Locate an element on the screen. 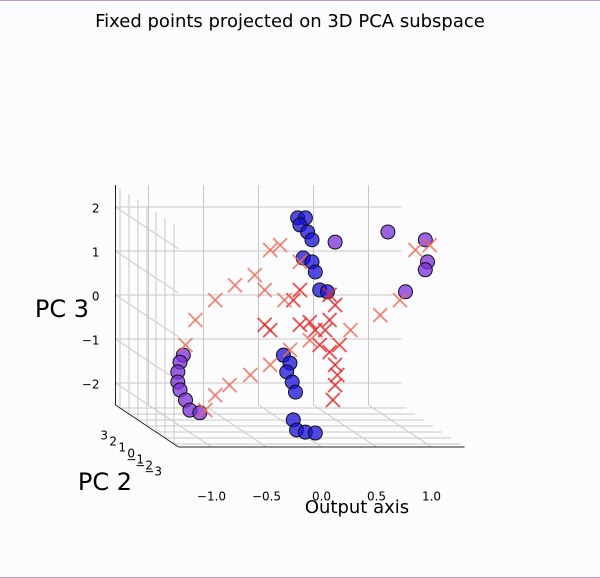 The image size is (600, 578). y-tick-label: 2 is located at coordinates (113, 442).